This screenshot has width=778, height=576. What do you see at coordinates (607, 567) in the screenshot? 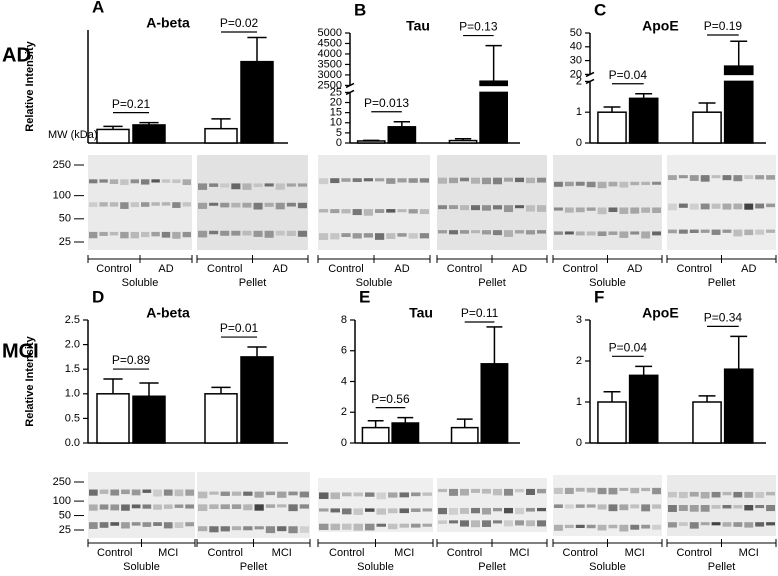
I see `blot-fraction-label: Soluble` at bounding box center [607, 567].